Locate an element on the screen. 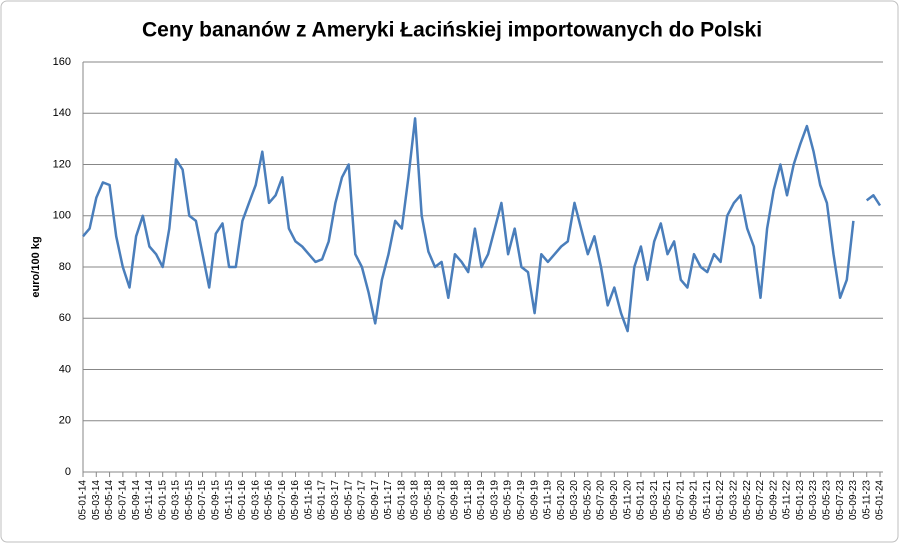  x-tick-label: 05-09-23 is located at coordinates (853, 500).